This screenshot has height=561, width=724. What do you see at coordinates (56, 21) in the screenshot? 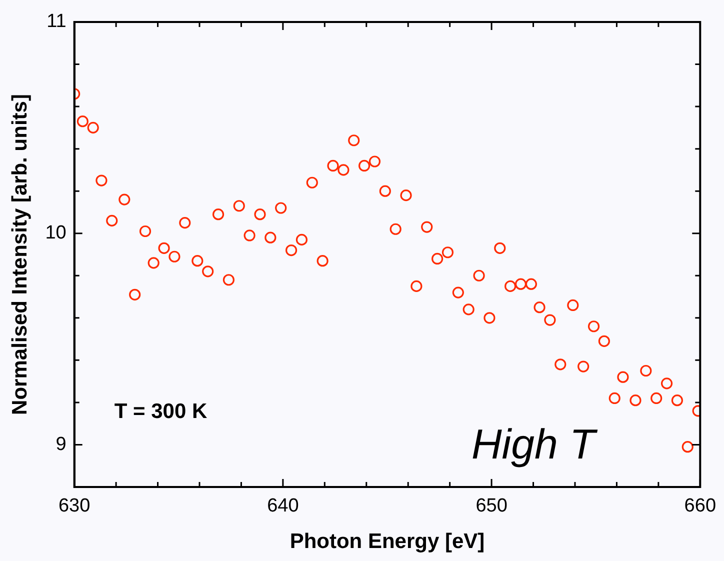
I see `y-tick-label: 11` at bounding box center [56, 21].